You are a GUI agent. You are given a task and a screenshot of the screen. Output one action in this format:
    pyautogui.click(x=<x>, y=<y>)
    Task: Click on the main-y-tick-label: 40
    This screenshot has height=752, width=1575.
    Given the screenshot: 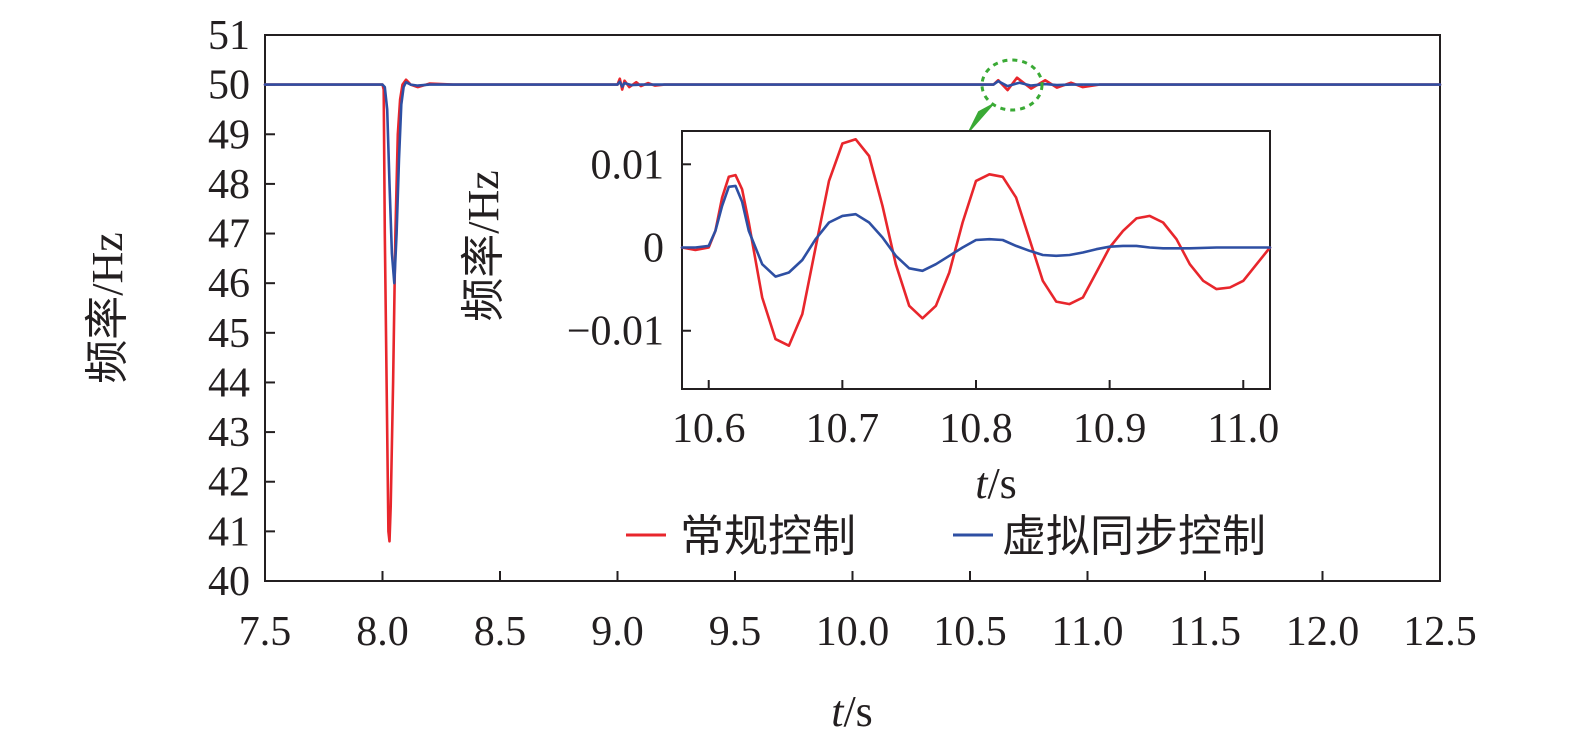 What is the action you would take?
    pyautogui.click(x=229, y=582)
    